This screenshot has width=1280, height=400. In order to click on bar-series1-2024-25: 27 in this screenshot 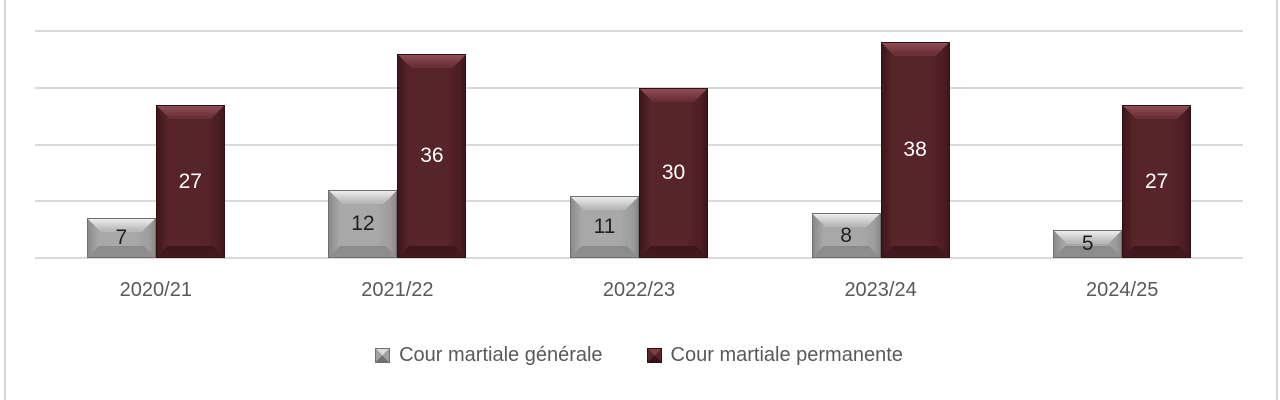, I will do `click(1157, 181)`.